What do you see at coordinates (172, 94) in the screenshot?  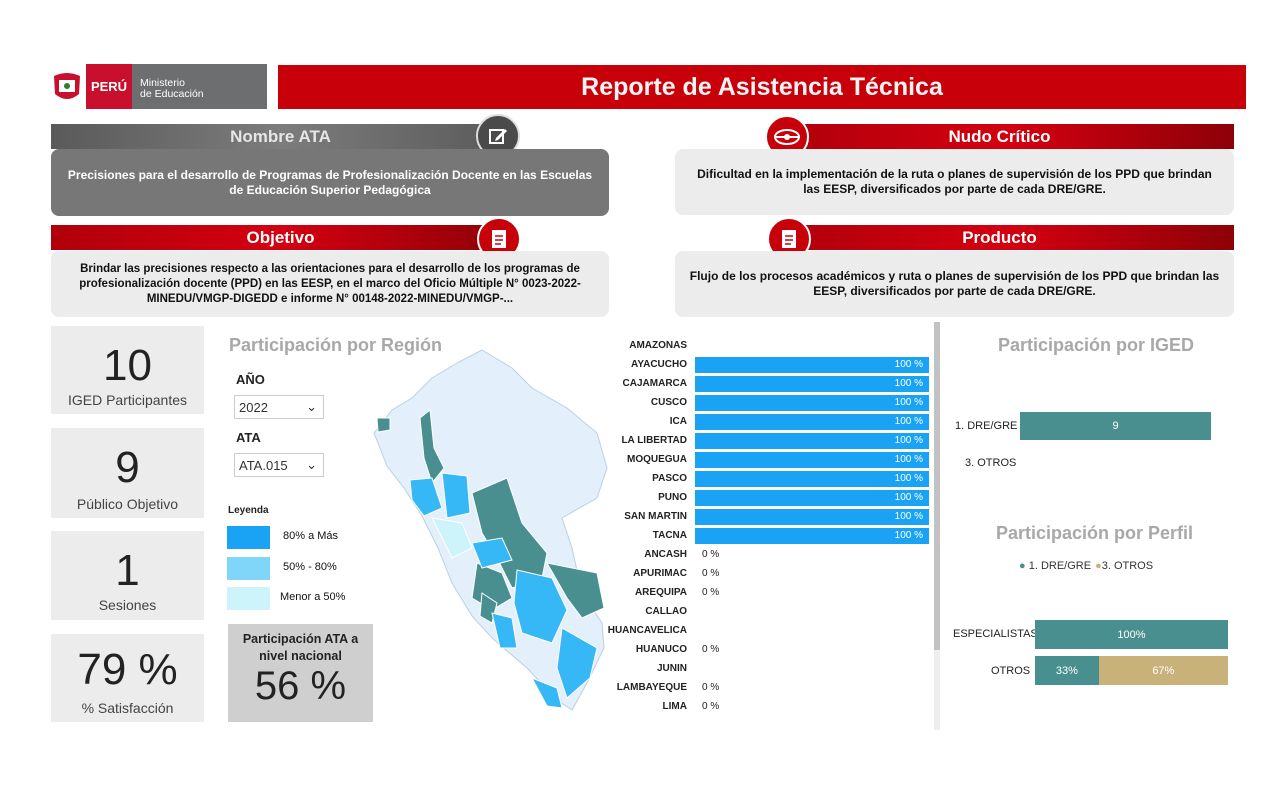 I see `ministry-line-2: de Educación` at bounding box center [172, 94].